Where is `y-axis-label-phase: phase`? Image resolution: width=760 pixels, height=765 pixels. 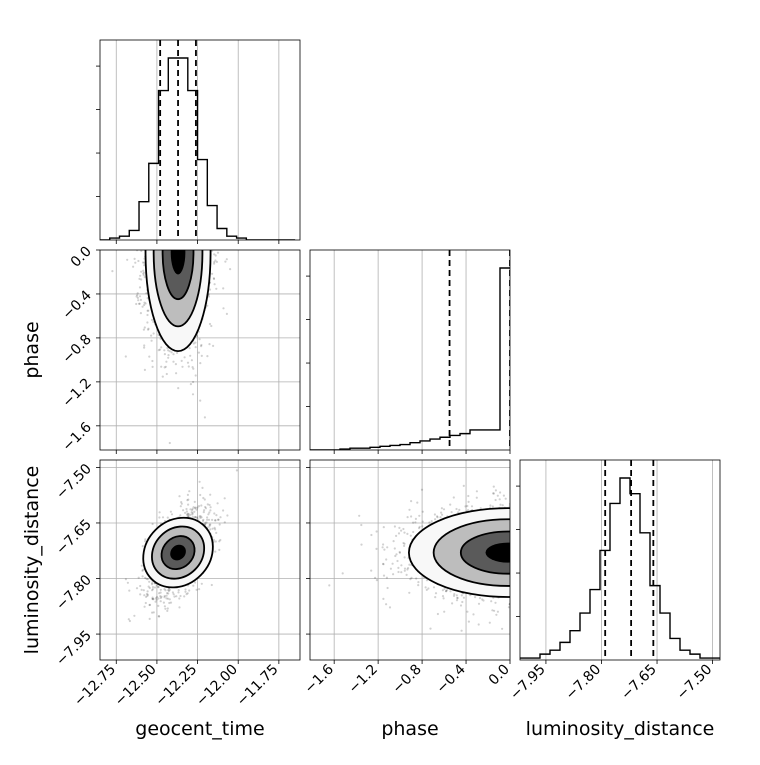
y-axis-label-phase: phase is located at coordinates (32, 349).